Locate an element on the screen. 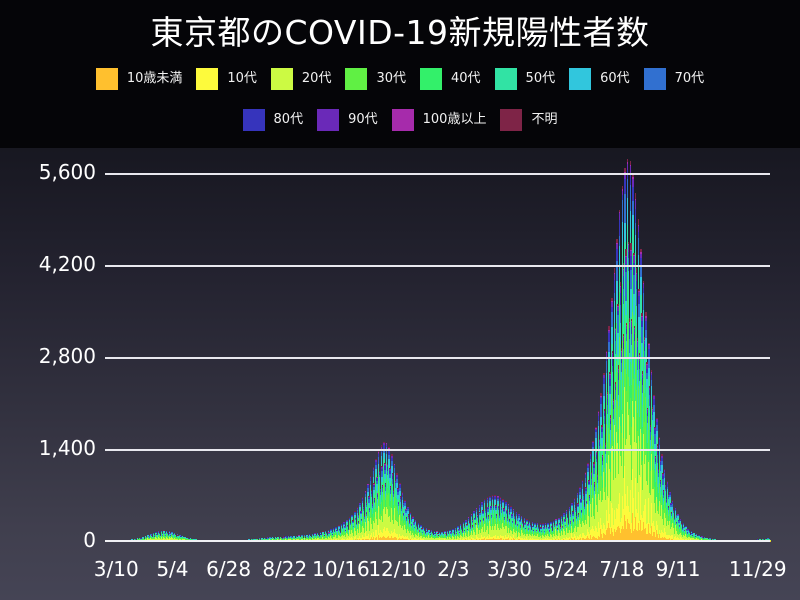 This screenshot has height=600, width=800. legend-item: 不明 is located at coordinates (528, 120).